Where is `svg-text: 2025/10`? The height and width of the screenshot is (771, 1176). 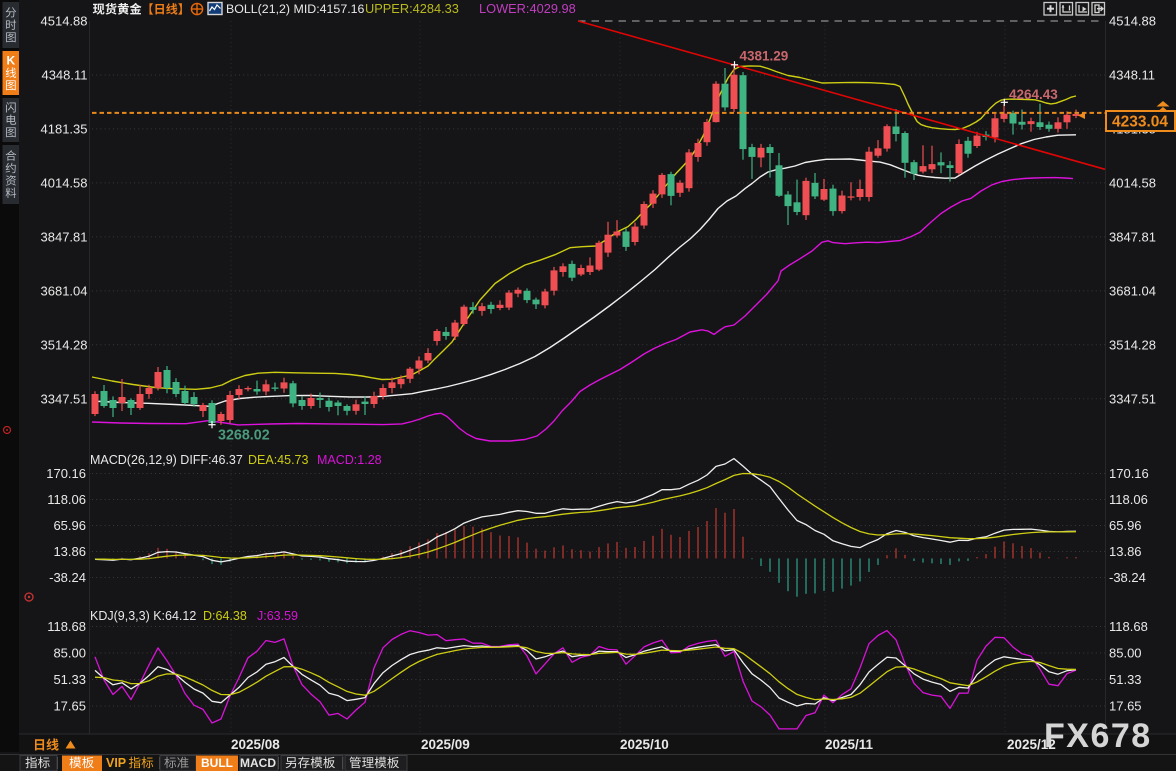
svg-text: 2025/10 is located at coordinates (644, 744).